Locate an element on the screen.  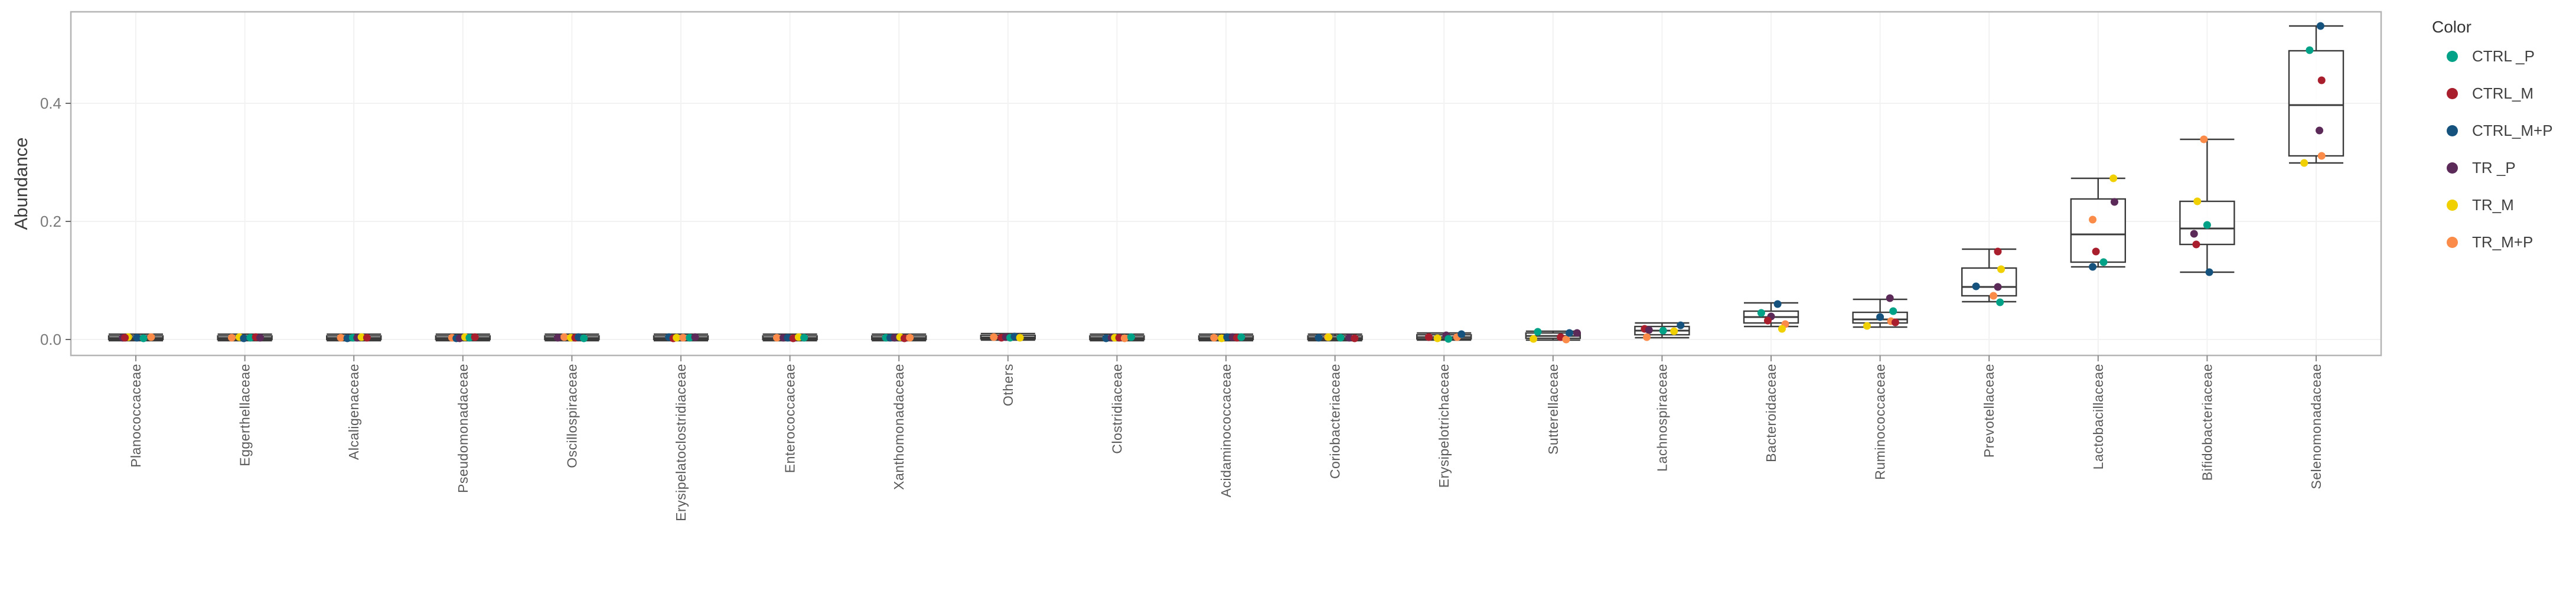
x-label-enterococcaceae: Enterococcaceae is located at coordinates (790, 418).